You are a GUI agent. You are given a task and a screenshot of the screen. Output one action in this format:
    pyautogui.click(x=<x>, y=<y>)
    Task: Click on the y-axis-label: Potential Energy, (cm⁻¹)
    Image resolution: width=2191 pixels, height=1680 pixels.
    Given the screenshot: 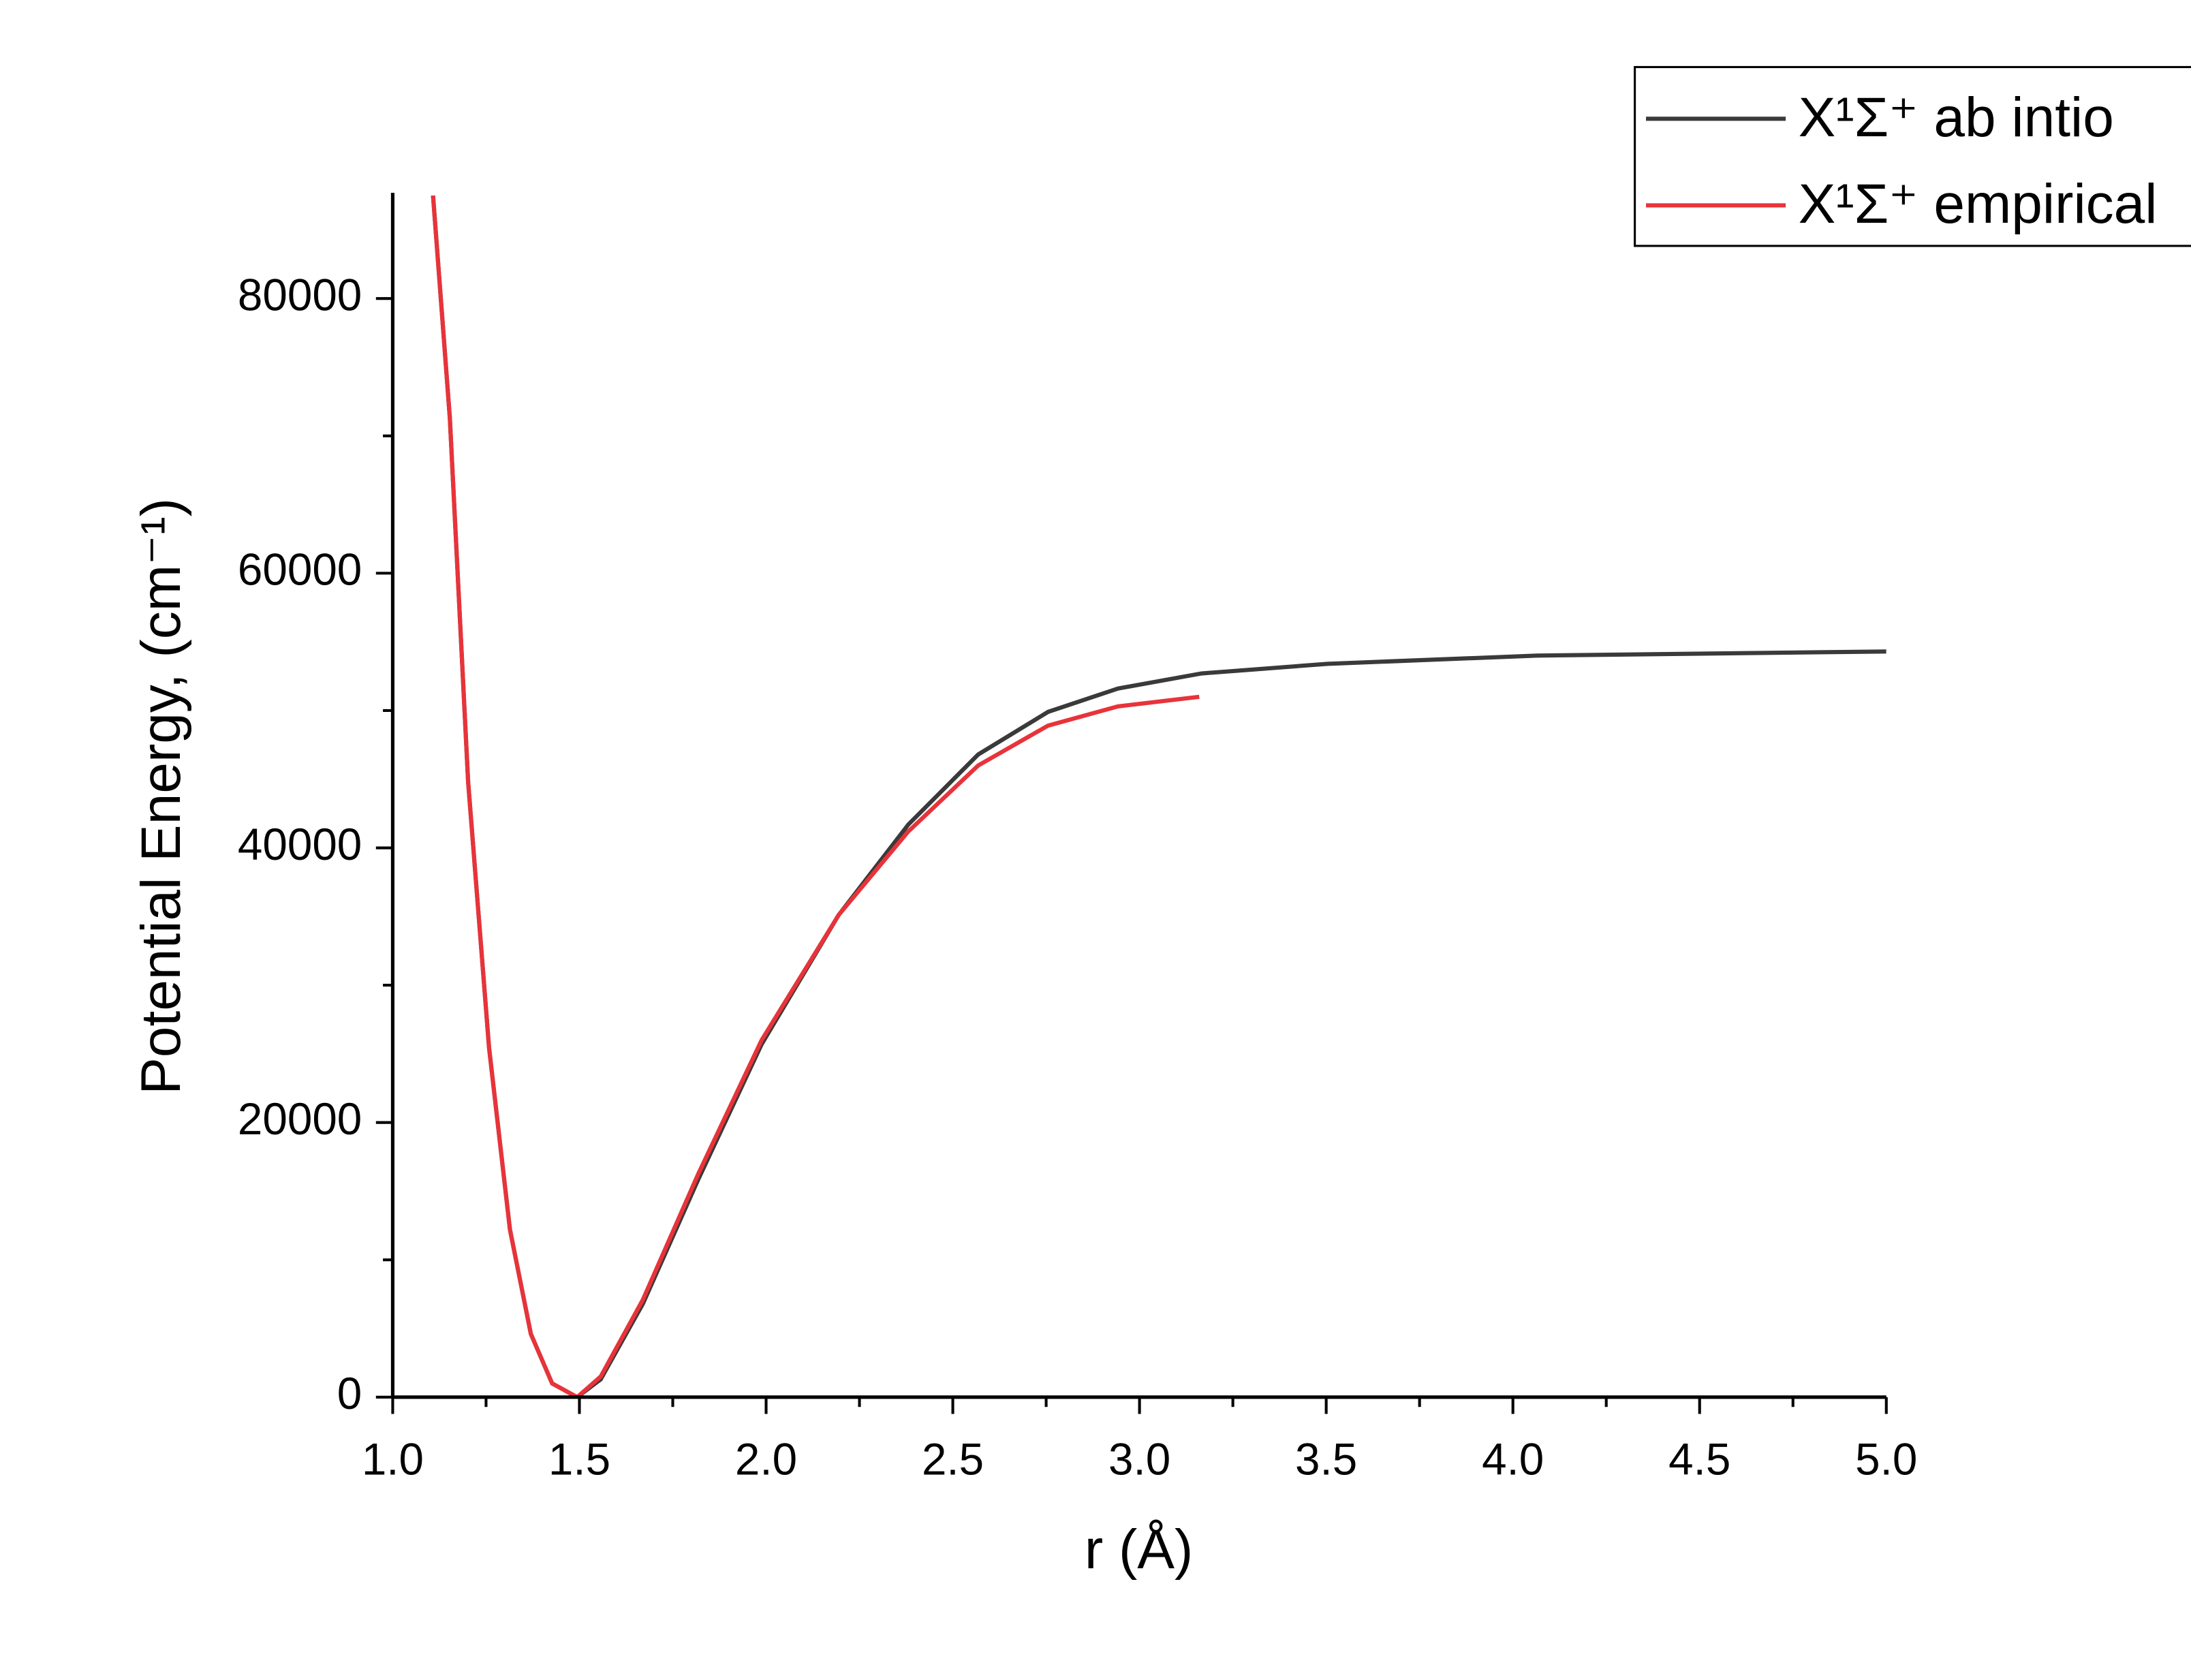 What is the action you would take?
    pyautogui.click(x=161, y=796)
    